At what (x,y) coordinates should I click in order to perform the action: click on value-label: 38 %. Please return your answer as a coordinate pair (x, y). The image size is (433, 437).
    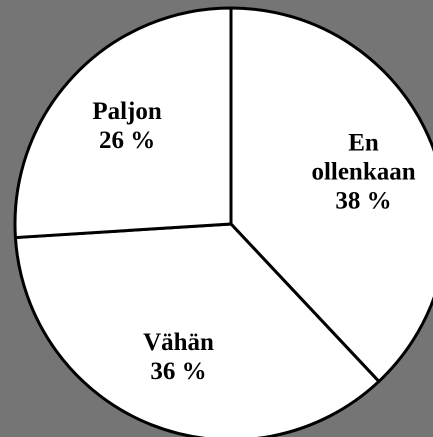
    Looking at the image, I should click on (363, 201).